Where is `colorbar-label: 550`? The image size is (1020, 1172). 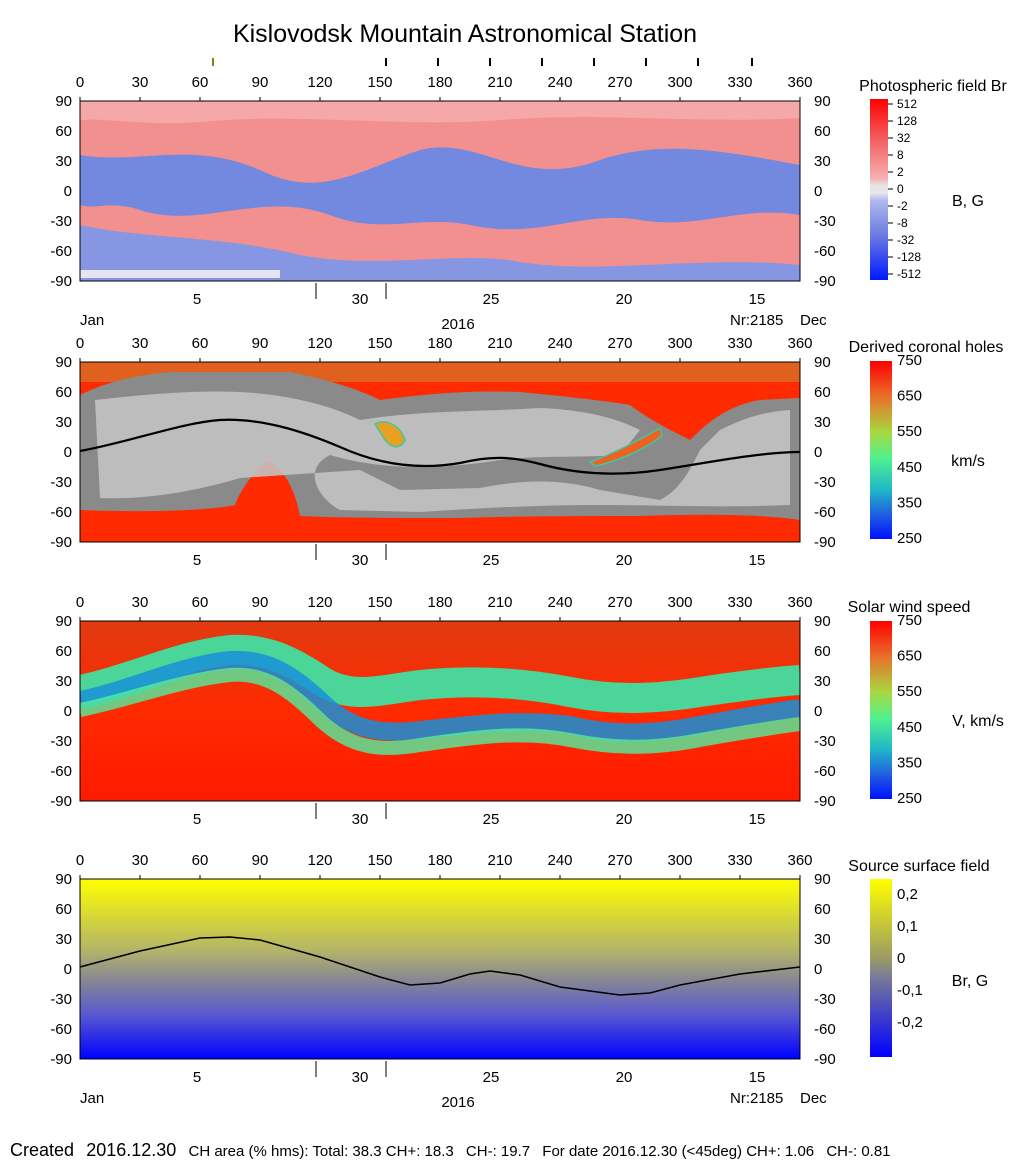
colorbar-label: 550 is located at coordinates (909, 691).